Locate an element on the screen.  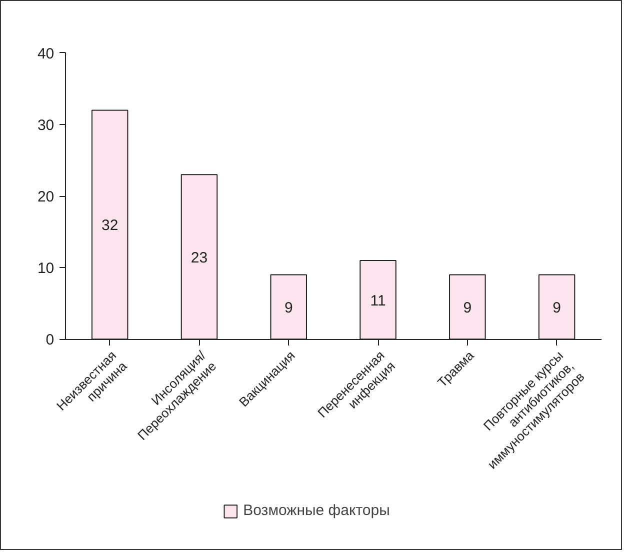
y-tick-label: 40 is located at coordinates (45, 53).